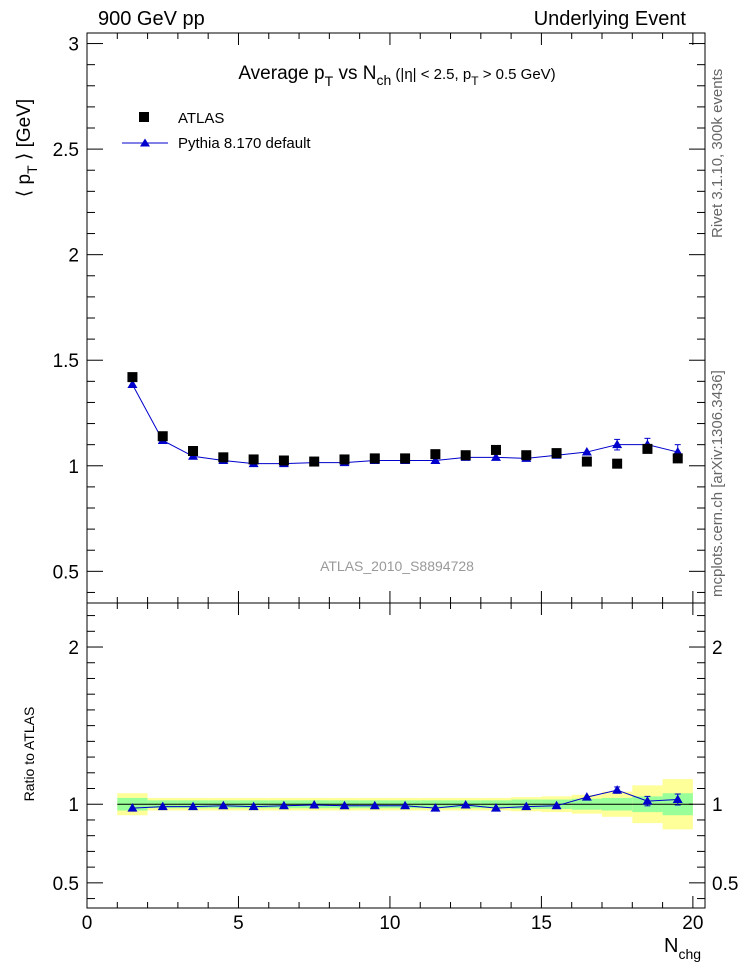 The width and height of the screenshot is (746, 972). What do you see at coordinates (145, 142) in the screenshot?
I see `legend-pythia-marker` at bounding box center [145, 142].